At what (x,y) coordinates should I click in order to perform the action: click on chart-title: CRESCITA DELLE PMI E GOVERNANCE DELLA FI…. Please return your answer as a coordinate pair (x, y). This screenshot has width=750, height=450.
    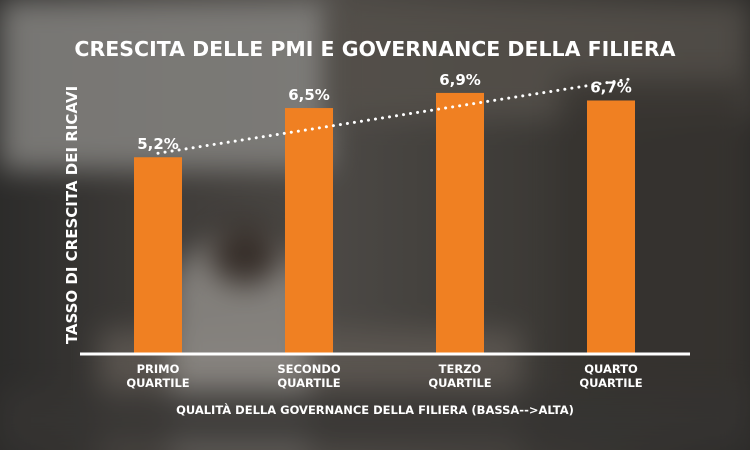
    Looking at the image, I should click on (374, 49).